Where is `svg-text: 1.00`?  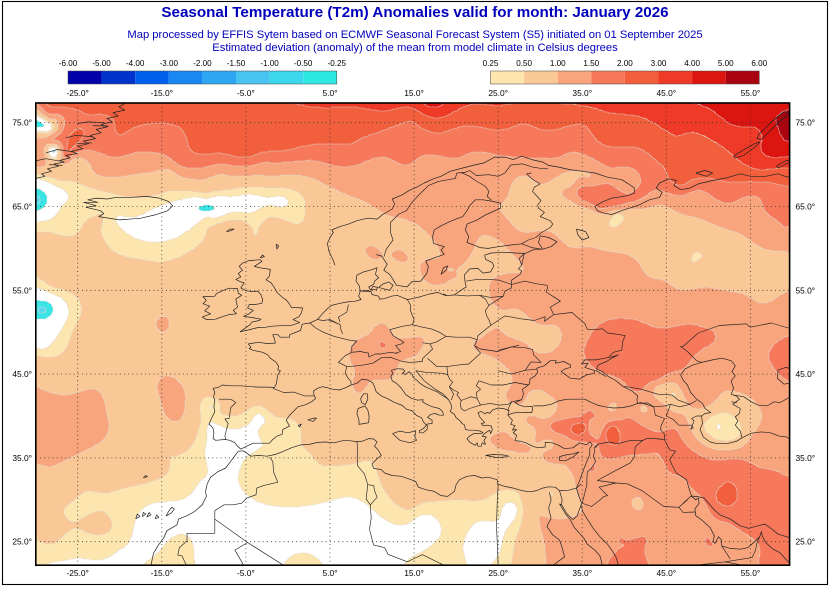 svg-text: 1.00 is located at coordinates (558, 63).